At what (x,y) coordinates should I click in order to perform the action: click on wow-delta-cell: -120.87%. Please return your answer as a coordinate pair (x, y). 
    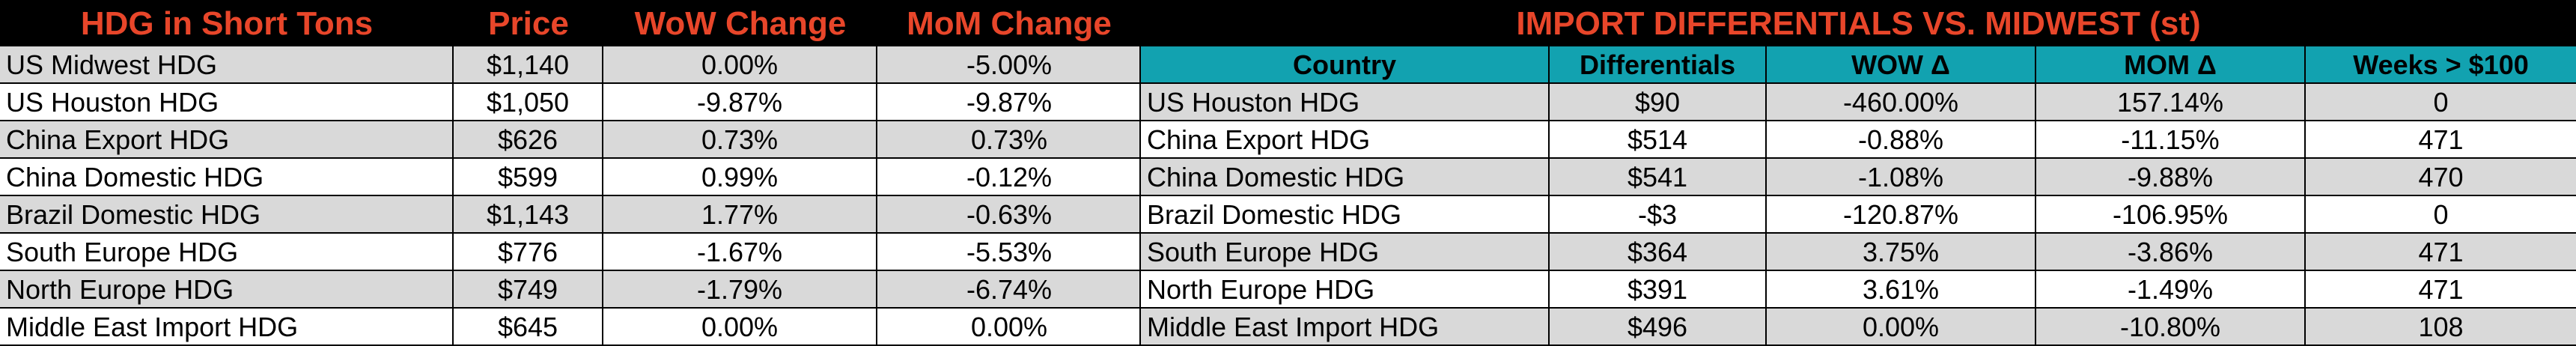
    Looking at the image, I should click on (1901, 214).